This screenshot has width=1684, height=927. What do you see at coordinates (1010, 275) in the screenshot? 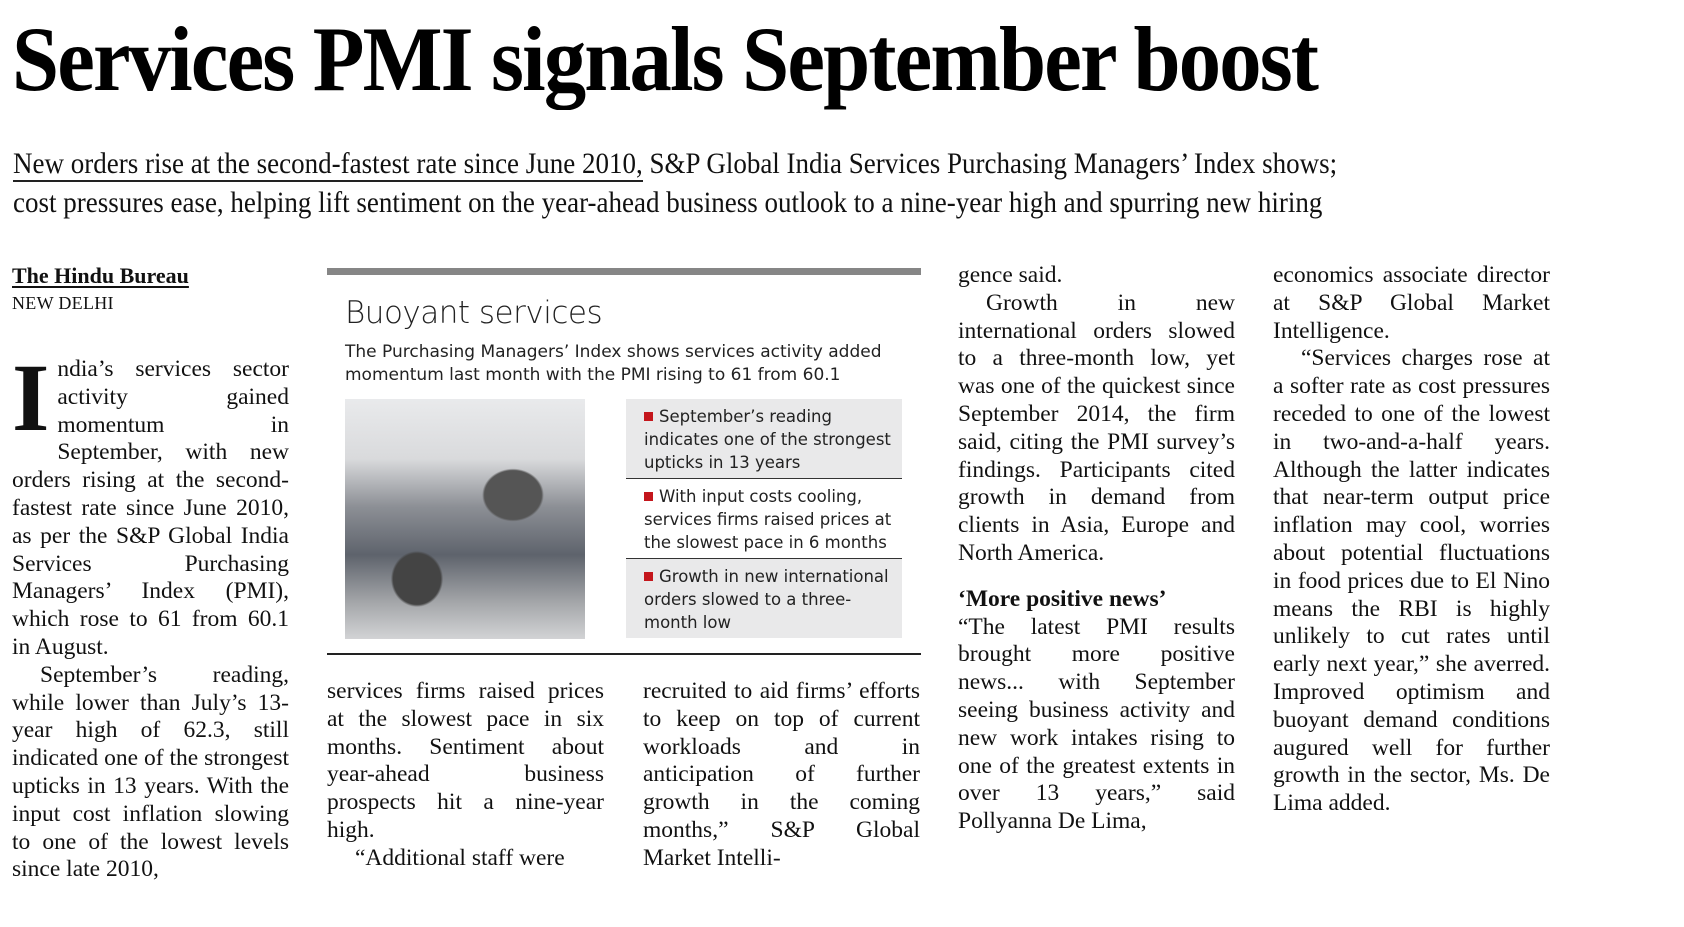
I see `paragraph: gence said.` at bounding box center [1010, 275].